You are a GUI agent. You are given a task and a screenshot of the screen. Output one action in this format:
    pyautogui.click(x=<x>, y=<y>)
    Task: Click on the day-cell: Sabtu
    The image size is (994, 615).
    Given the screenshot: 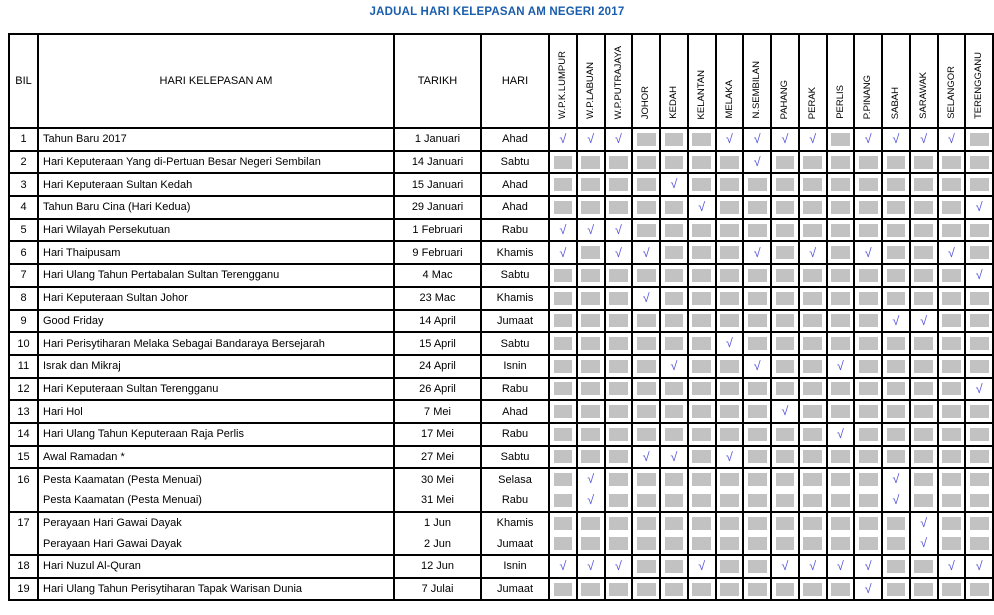 What is the action you would take?
    pyautogui.click(x=515, y=343)
    